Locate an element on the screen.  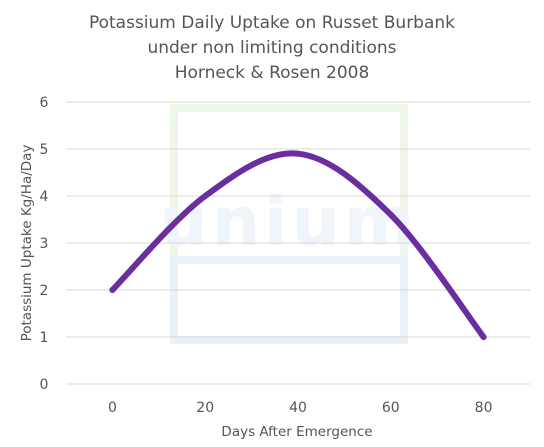
x-axis-ticks: 0 20 40 60 80 is located at coordinates (300, 408).